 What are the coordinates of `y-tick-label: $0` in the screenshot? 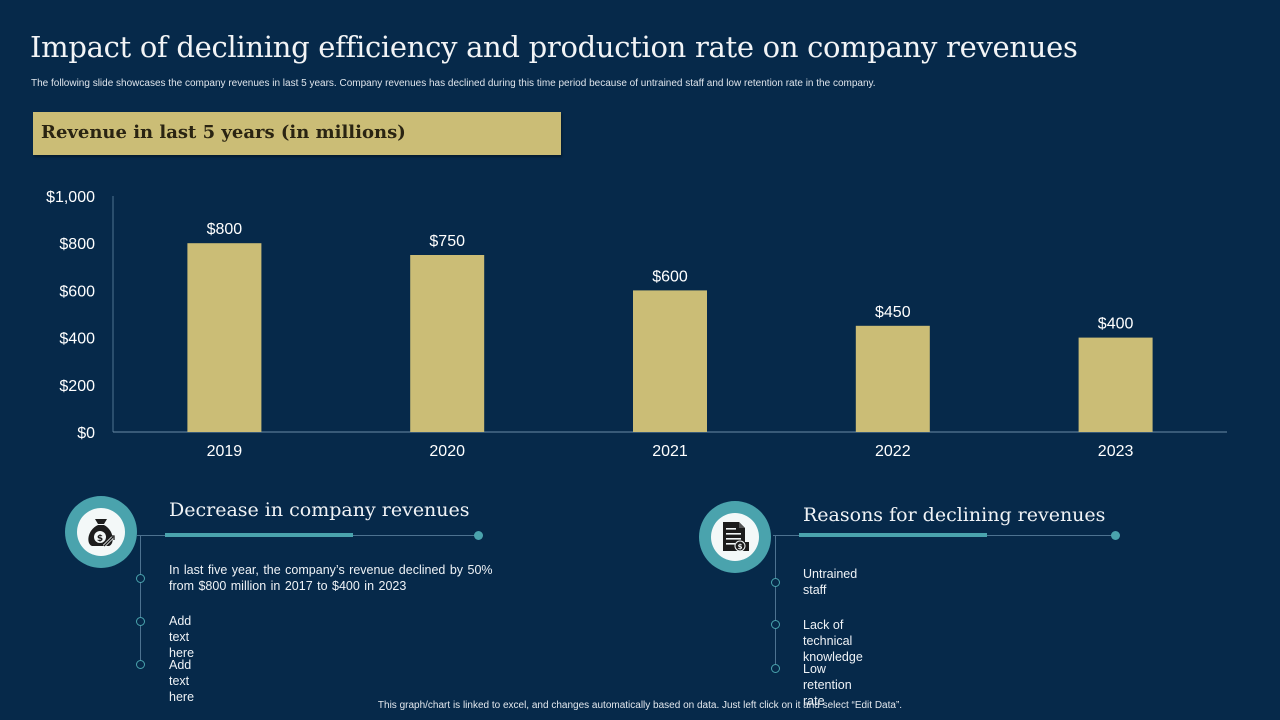 It's located at (86, 433).